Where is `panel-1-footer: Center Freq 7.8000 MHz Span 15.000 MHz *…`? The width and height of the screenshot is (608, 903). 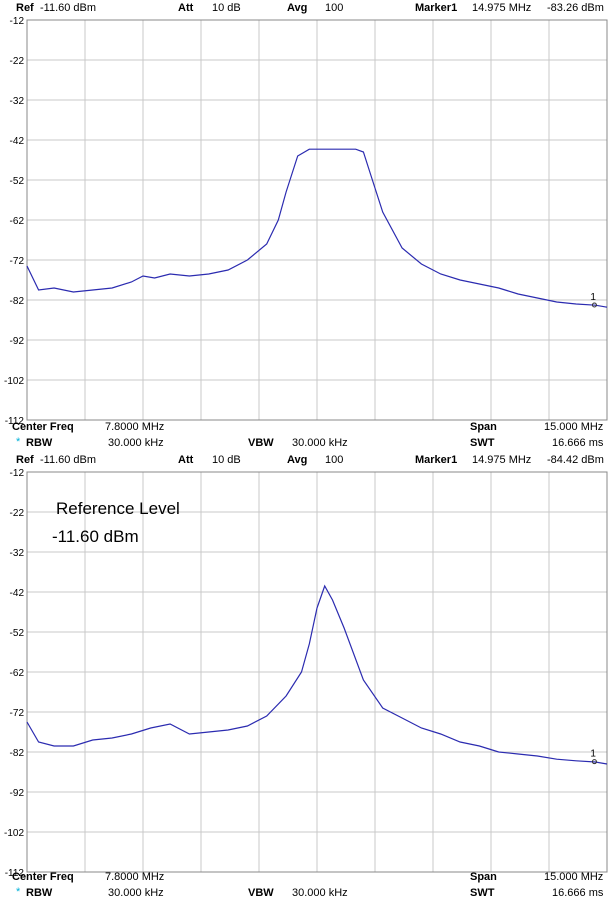
panel-1-footer: Center Freq 7.8000 MHz Span 15.000 MHz *… is located at coordinates (304, 436).